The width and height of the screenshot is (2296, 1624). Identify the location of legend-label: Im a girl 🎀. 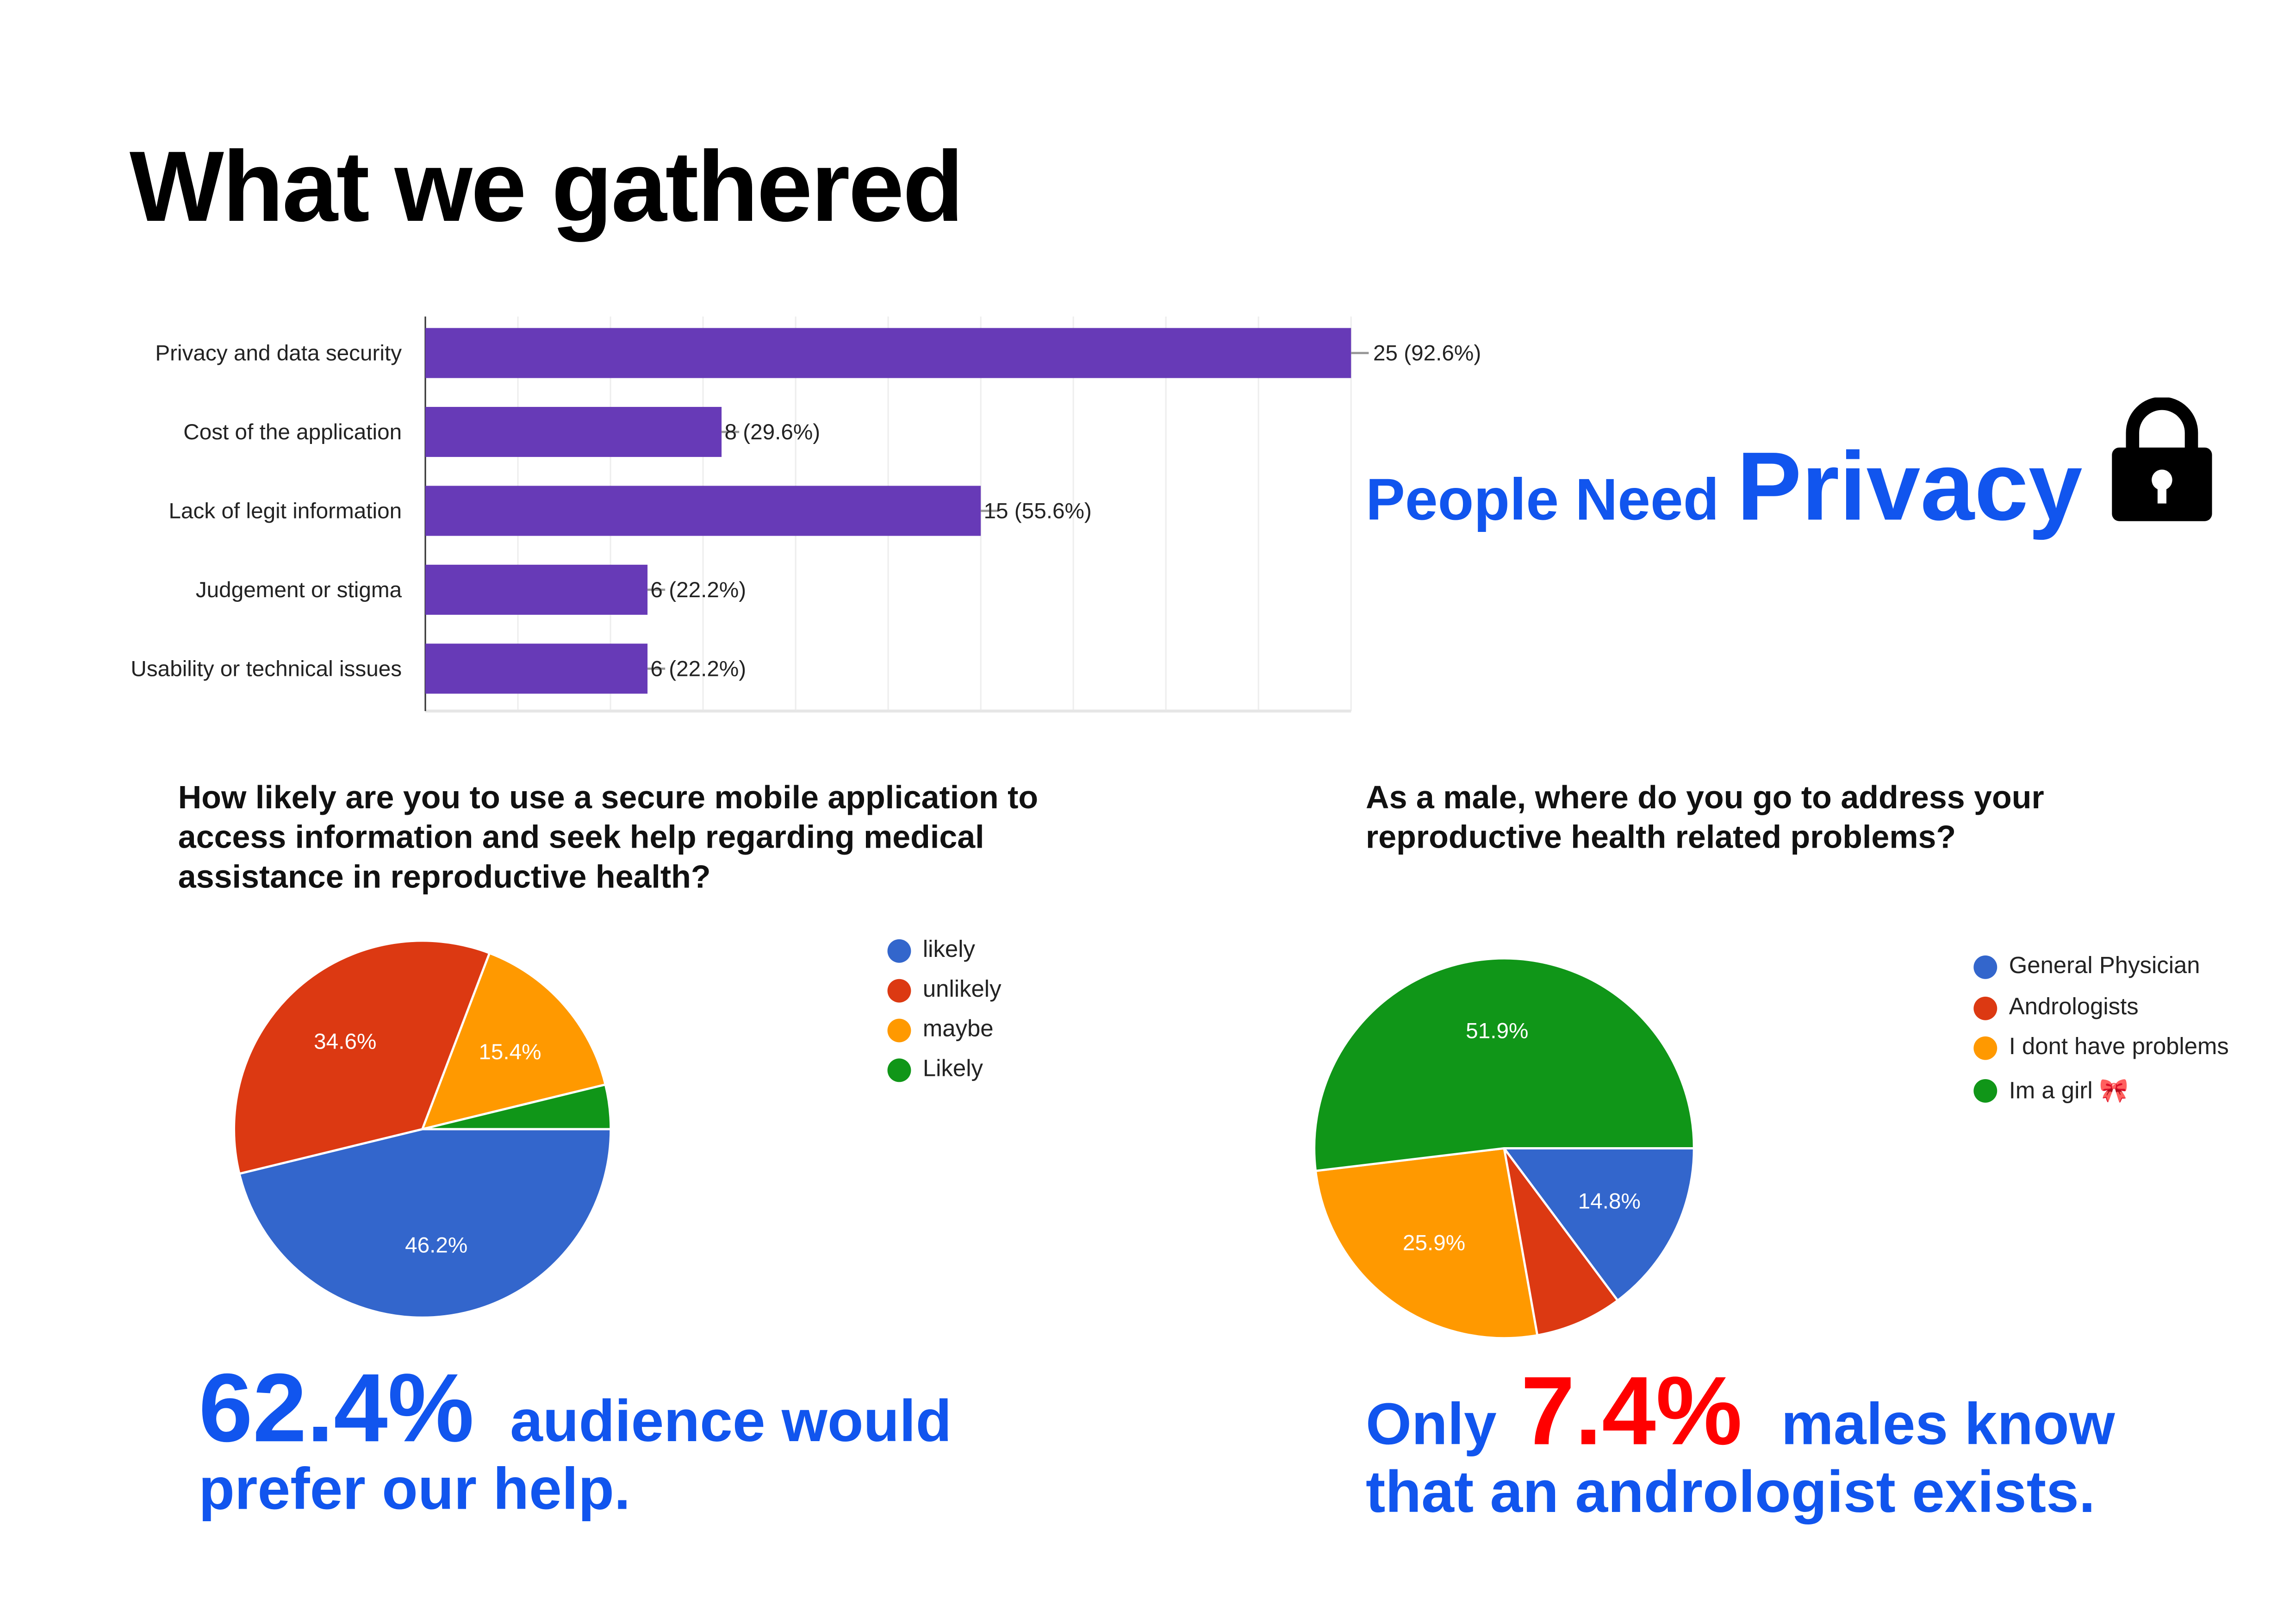
(2069, 1091).